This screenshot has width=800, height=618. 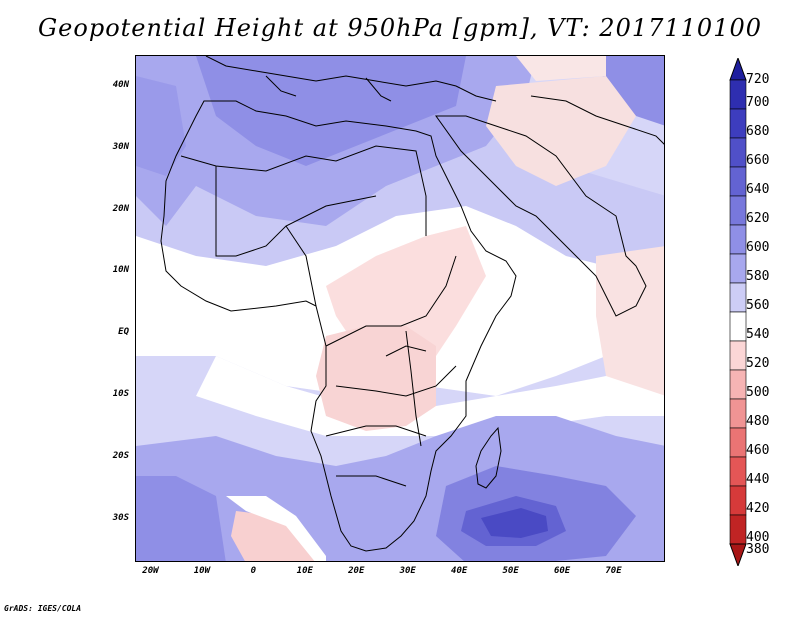 I want to click on lon-tick-label: 0, so click(x=253, y=571).